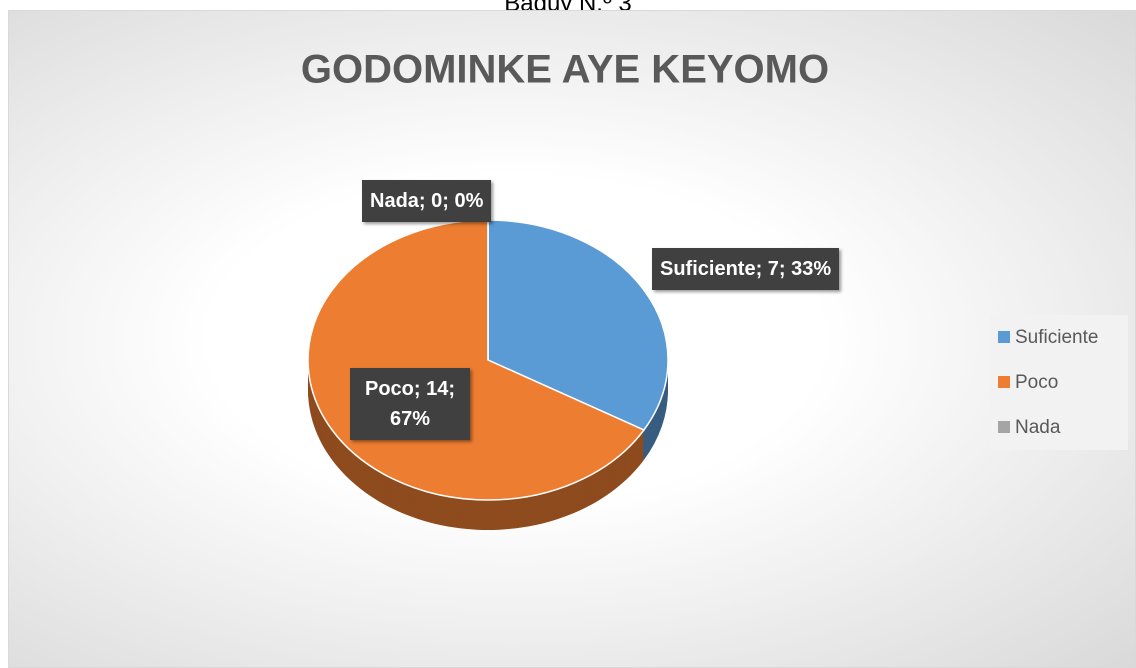 The width and height of the screenshot is (1136, 668). Describe the element at coordinates (1057, 337) in the screenshot. I see `legend-label: Suficiente` at that location.